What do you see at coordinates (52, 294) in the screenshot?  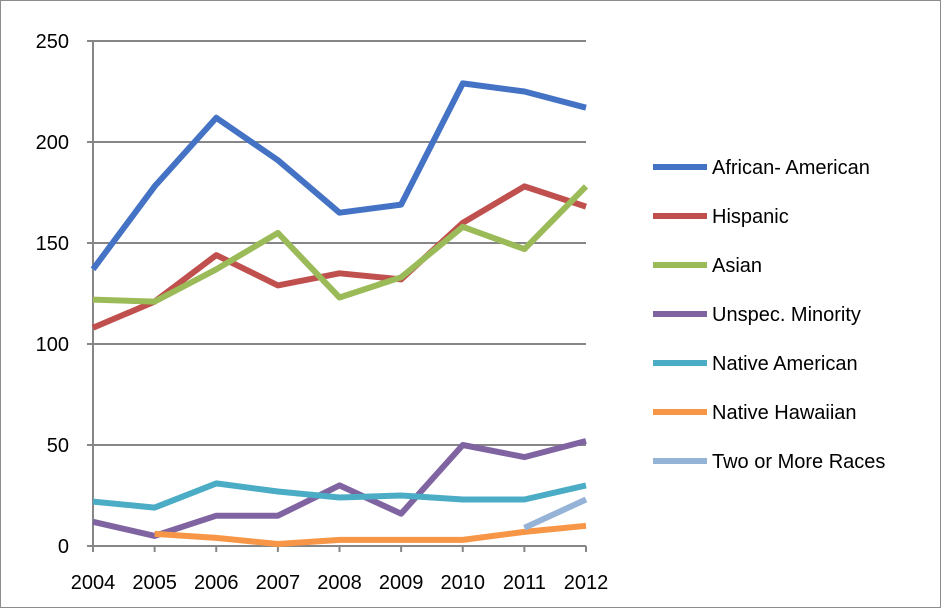 I see `y-tick-labels: 0 50 100 150 200 250` at bounding box center [52, 294].